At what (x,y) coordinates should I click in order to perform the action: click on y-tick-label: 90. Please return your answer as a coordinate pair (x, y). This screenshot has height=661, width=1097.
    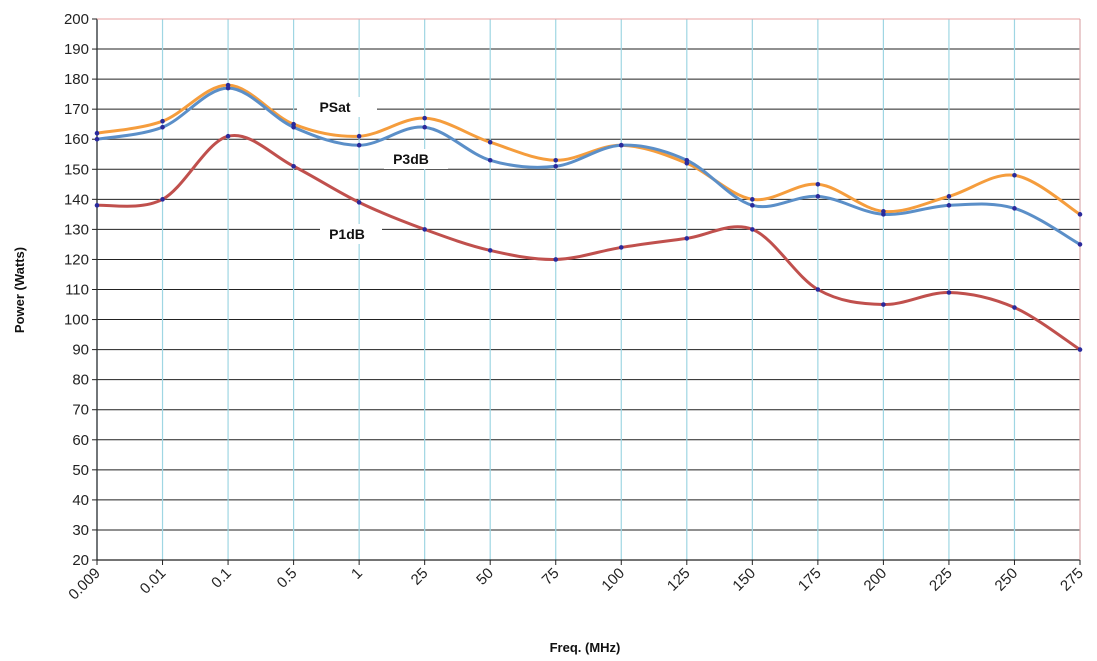
    Looking at the image, I should click on (80, 350).